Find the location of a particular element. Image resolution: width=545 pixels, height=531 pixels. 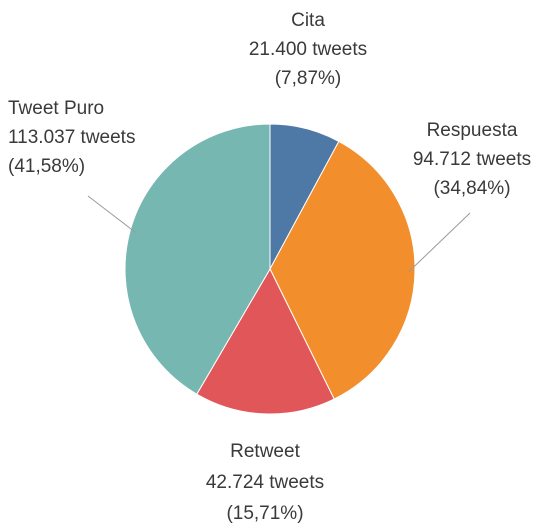

leader-line-respuesta is located at coordinates (439, 242).